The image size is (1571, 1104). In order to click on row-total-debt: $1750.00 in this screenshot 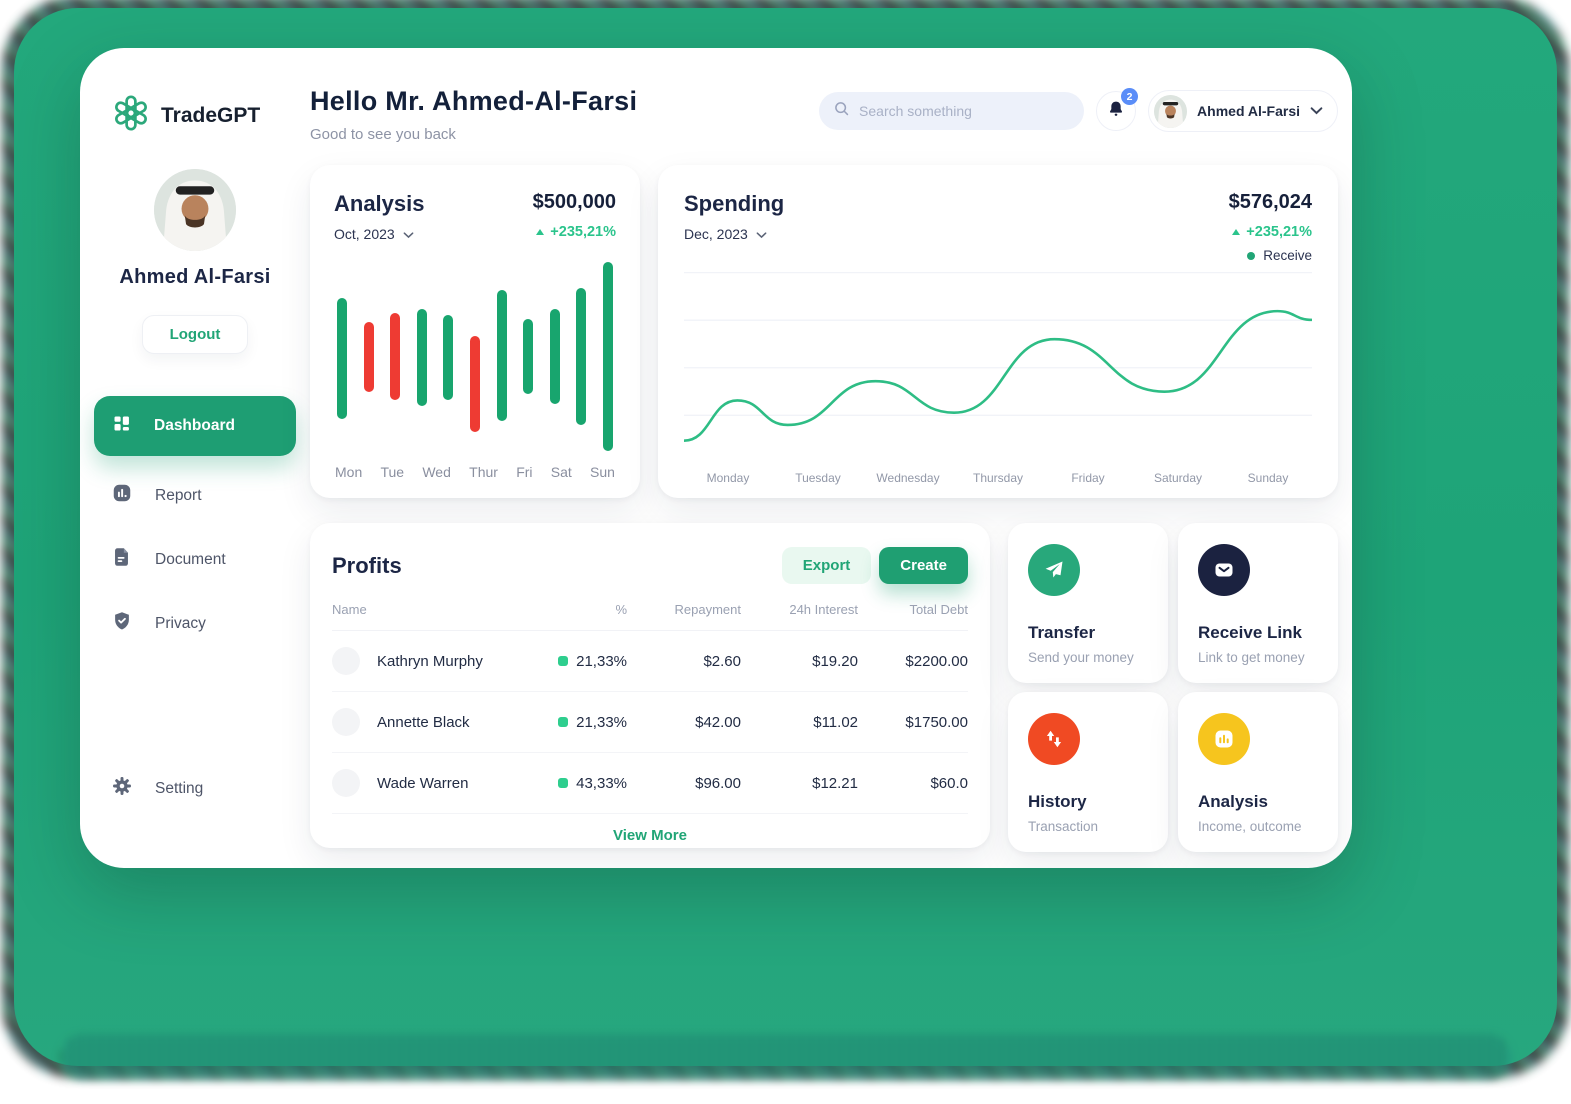, I will do `click(936, 722)`.